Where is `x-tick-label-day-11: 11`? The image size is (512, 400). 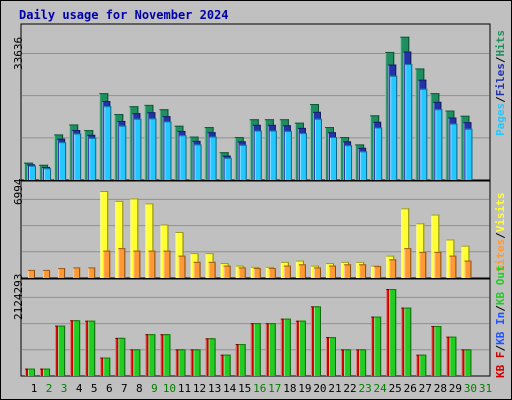
x-tick-label-day-11: 11 is located at coordinates (184, 388).